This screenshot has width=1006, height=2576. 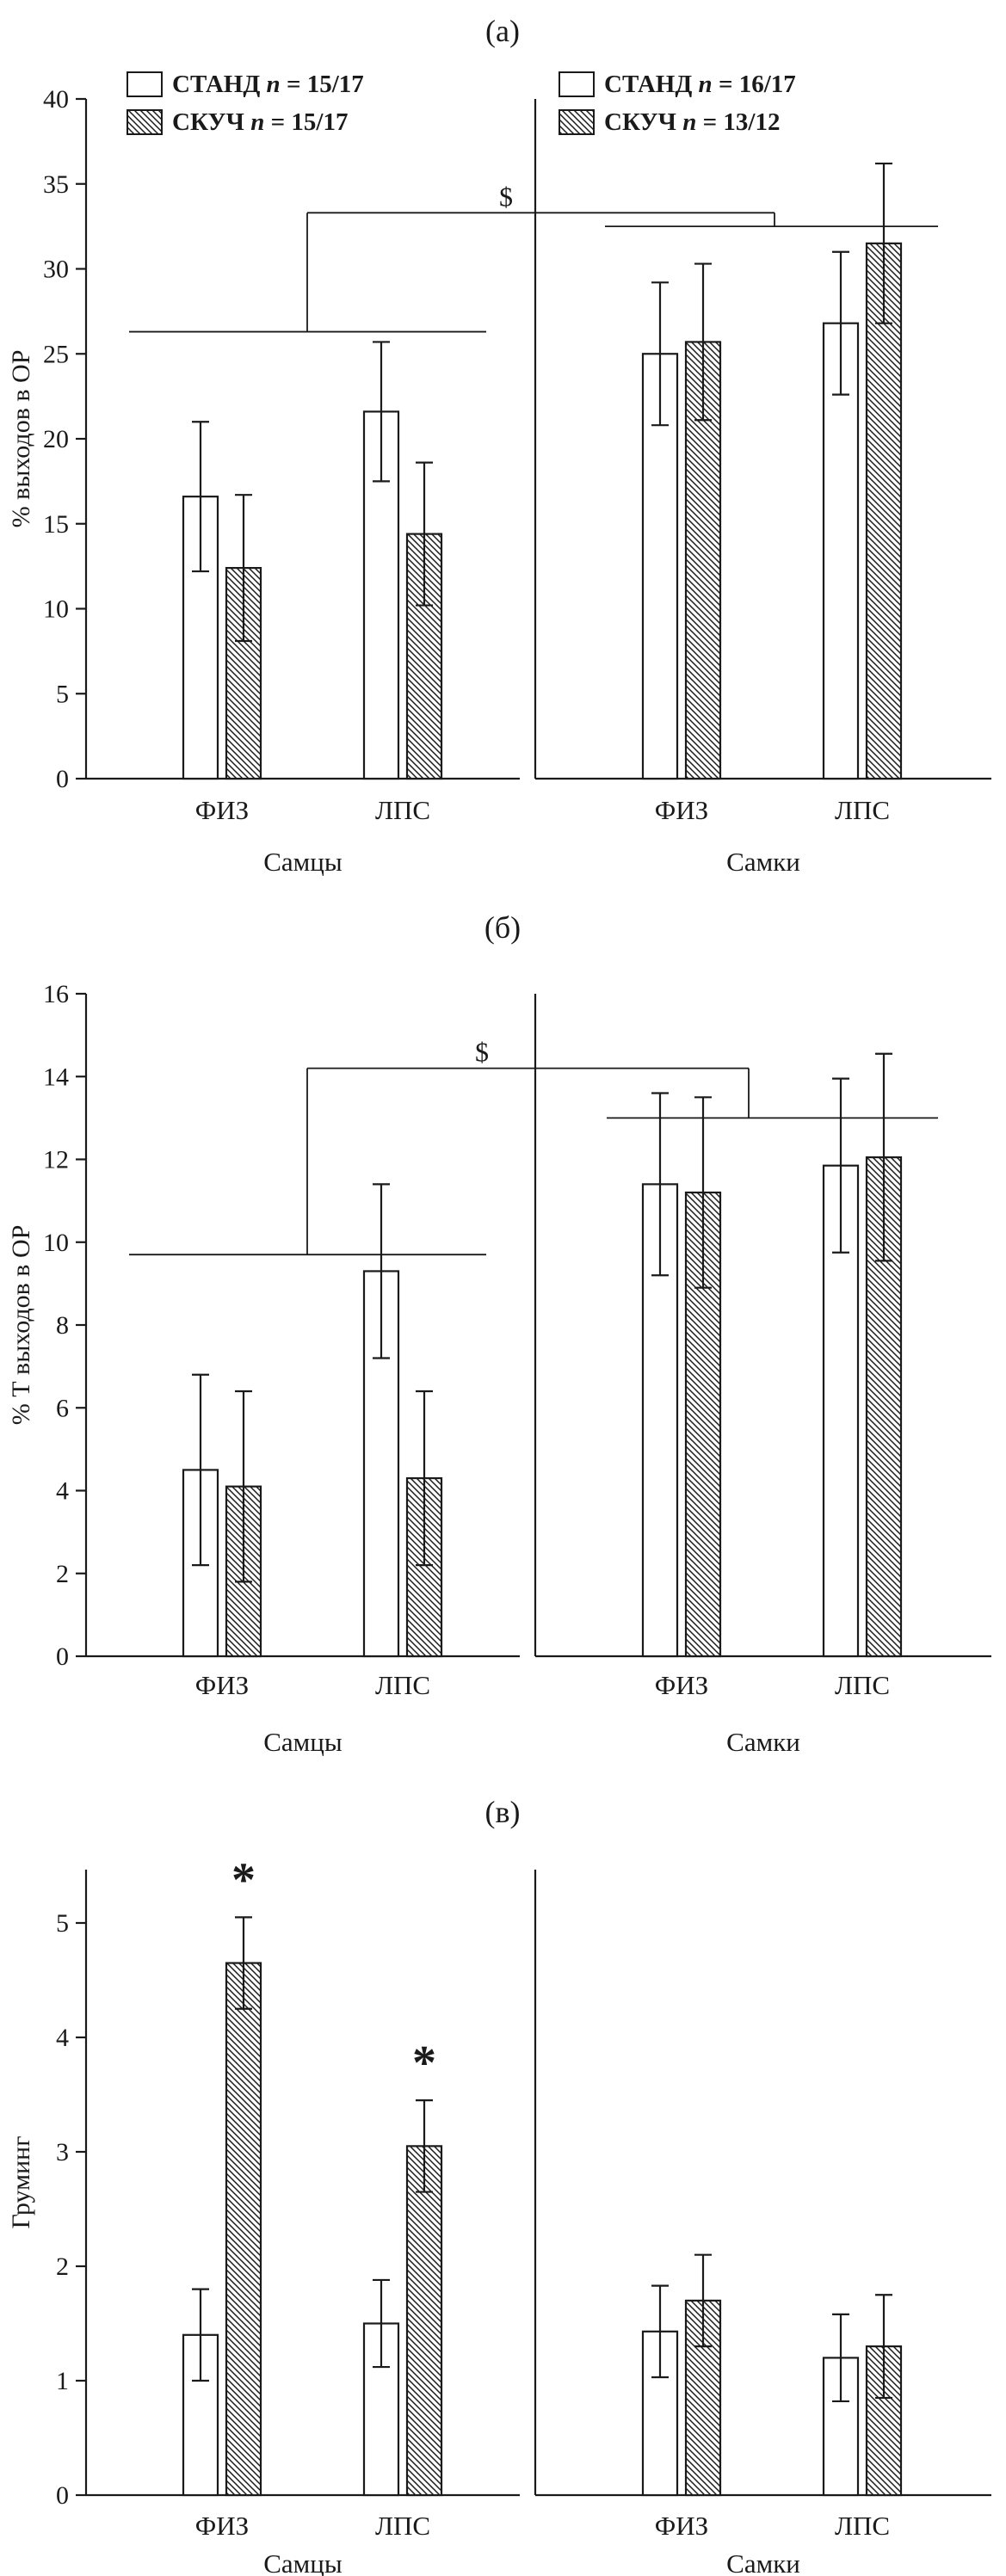 I want to click on y-tick-label: 8, so click(x=62, y=1325).